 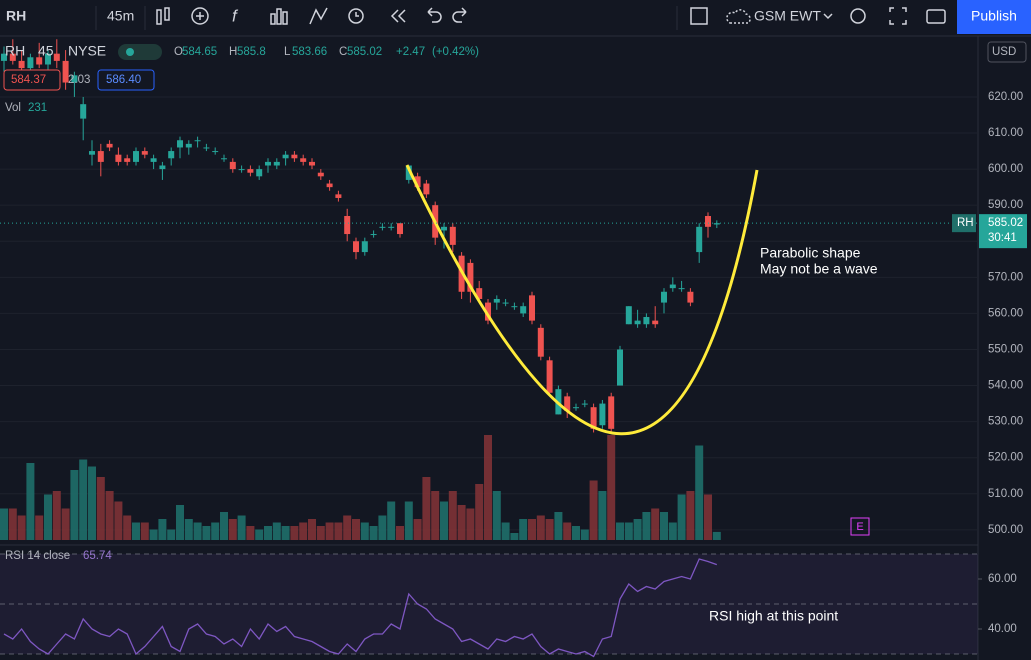 I want to click on bid-box, so click(x=32, y=80).